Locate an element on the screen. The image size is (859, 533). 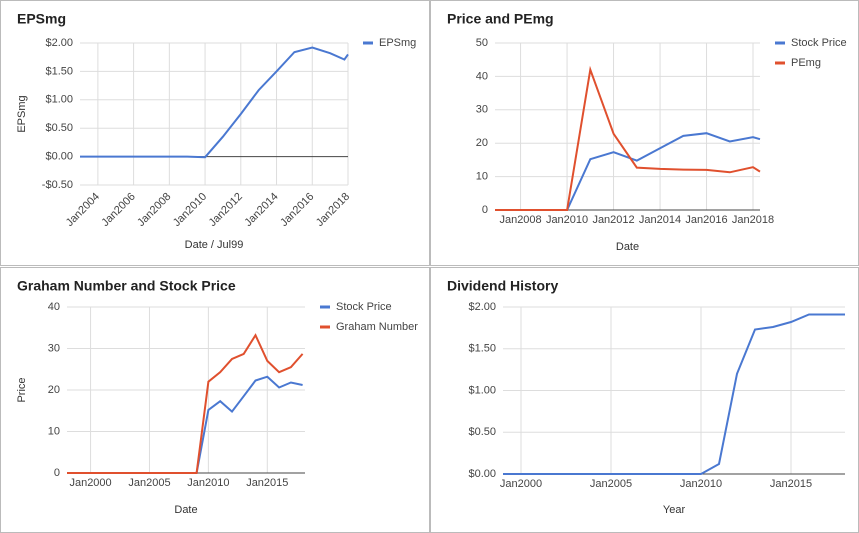
x-tick-label: Jan2012 is located at coordinates (613, 220).